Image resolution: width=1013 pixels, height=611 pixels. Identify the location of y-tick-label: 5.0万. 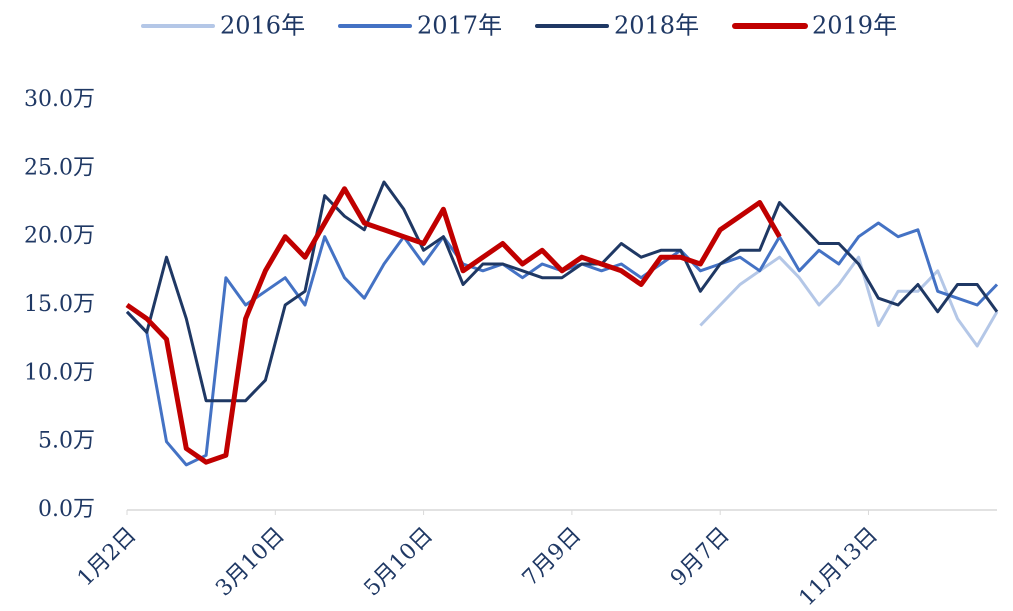
(66, 441).